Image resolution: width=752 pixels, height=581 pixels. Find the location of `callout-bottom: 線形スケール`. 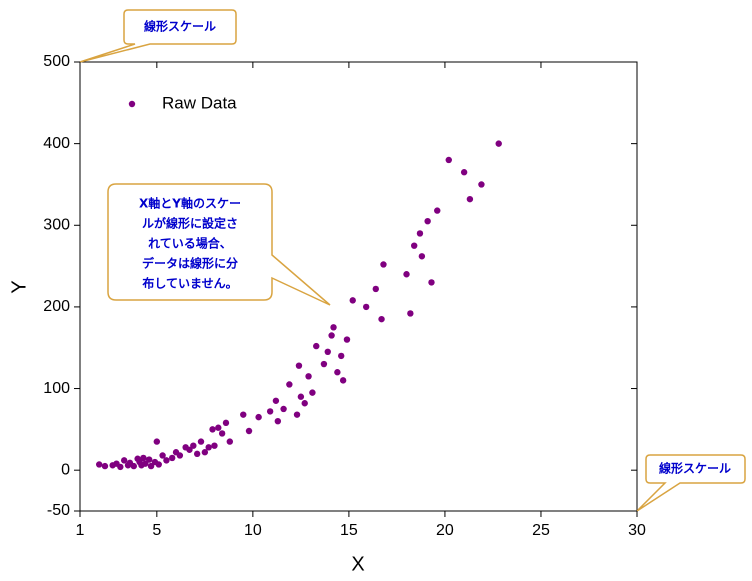

callout-bottom: 線形スケール is located at coordinates (691, 483).